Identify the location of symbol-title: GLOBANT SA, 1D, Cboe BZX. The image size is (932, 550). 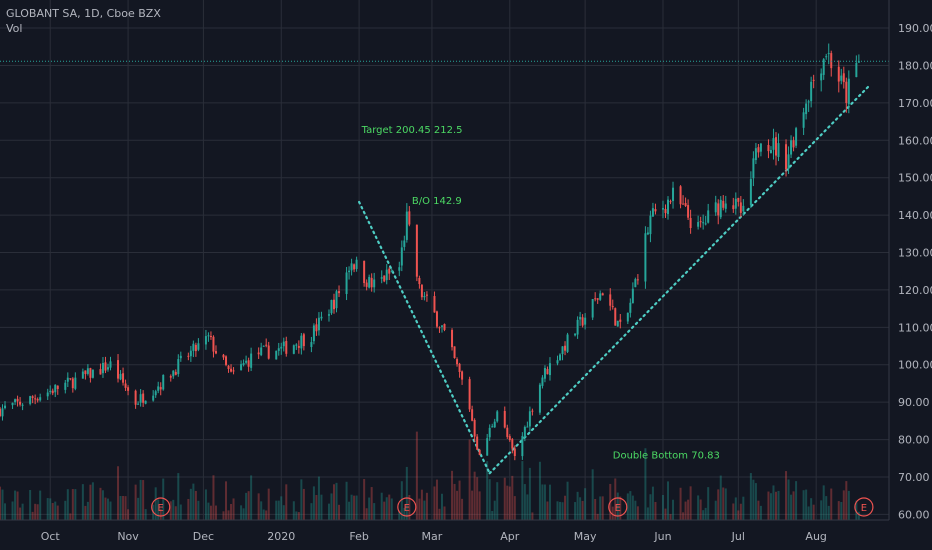
(83, 13).